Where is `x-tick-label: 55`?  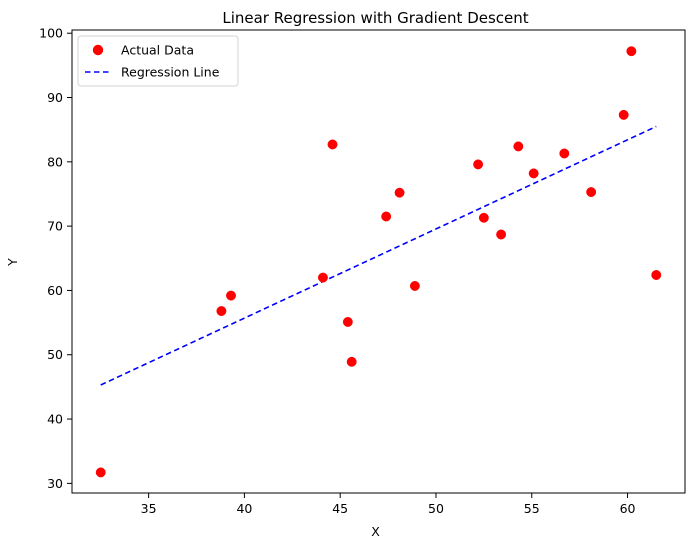 x-tick-label: 55 is located at coordinates (532, 508).